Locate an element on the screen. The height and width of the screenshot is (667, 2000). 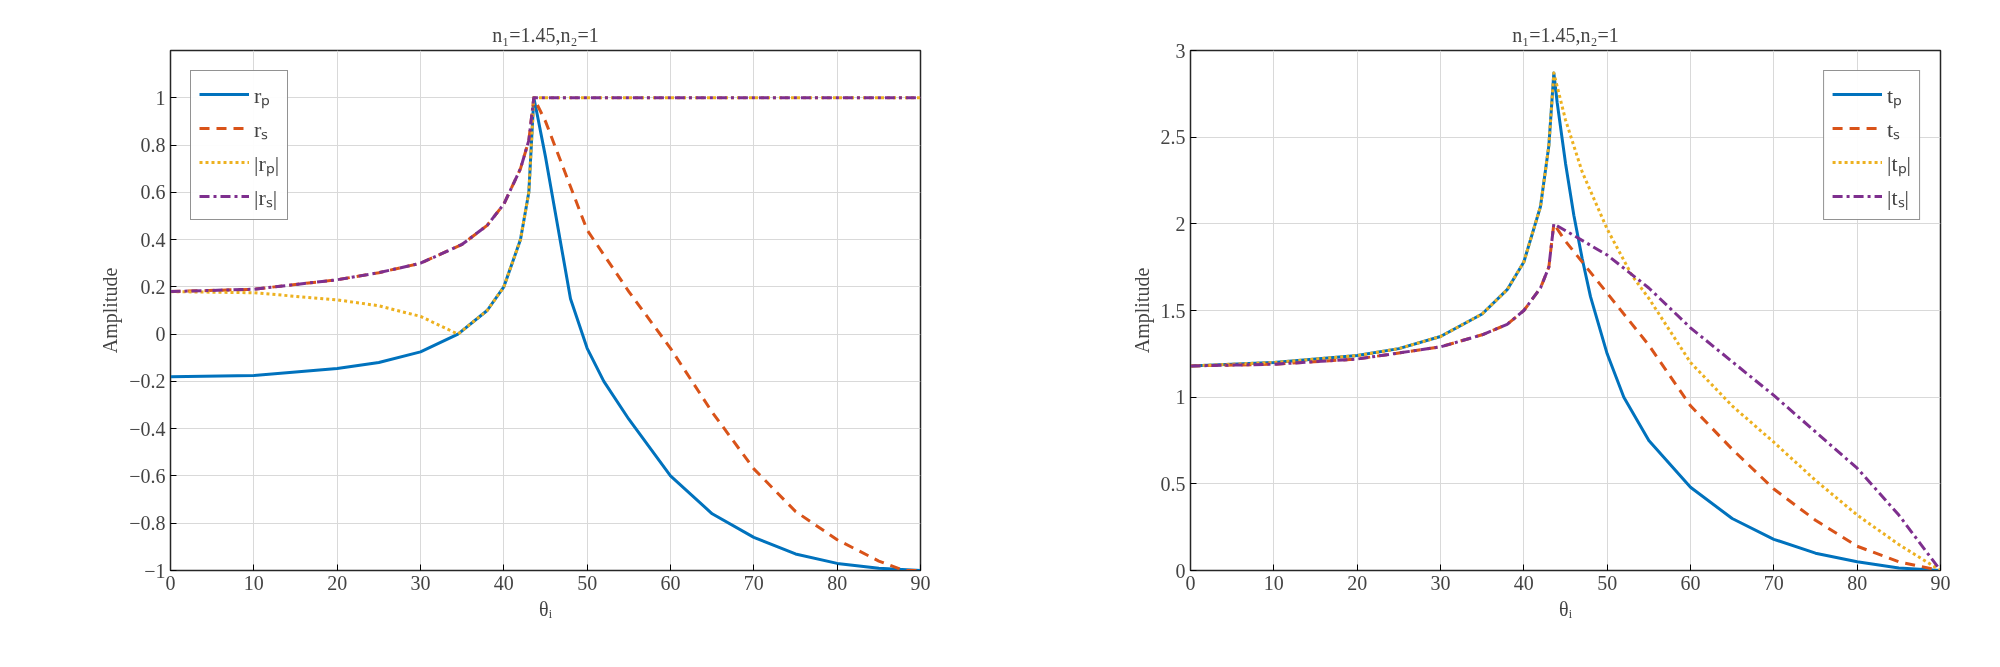
y-tick-label: 2.5 is located at coordinates (1173, 137).